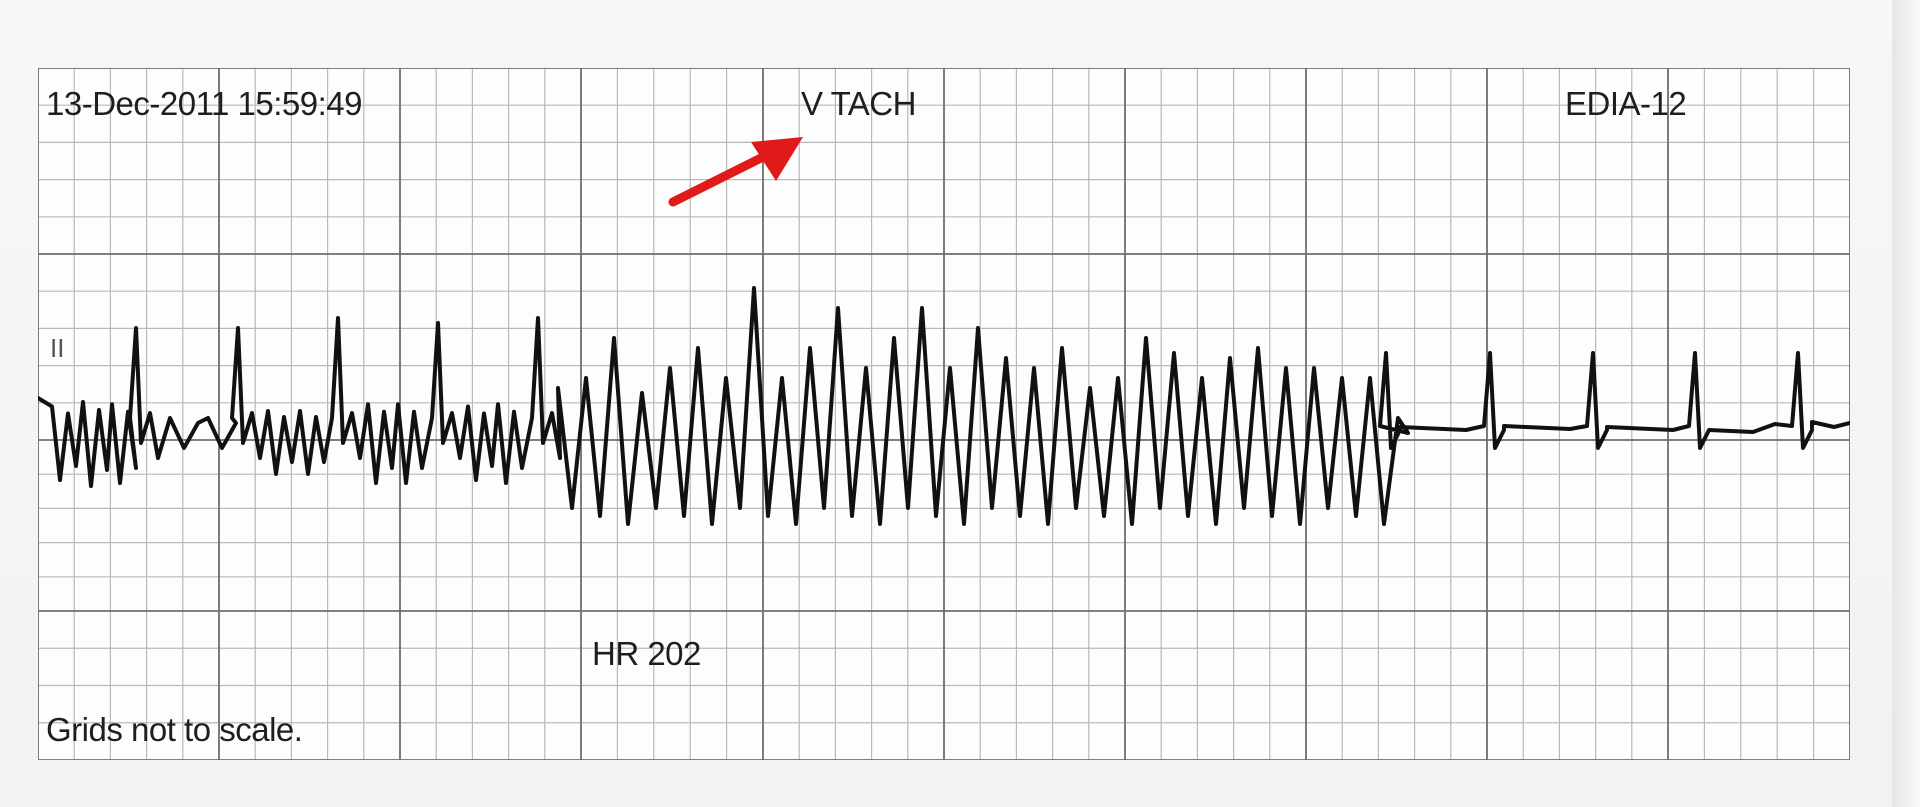  What do you see at coordinates (735, 172) in the screenshot?
I see `red-arrow-icon` at bounding box center [735, 172].